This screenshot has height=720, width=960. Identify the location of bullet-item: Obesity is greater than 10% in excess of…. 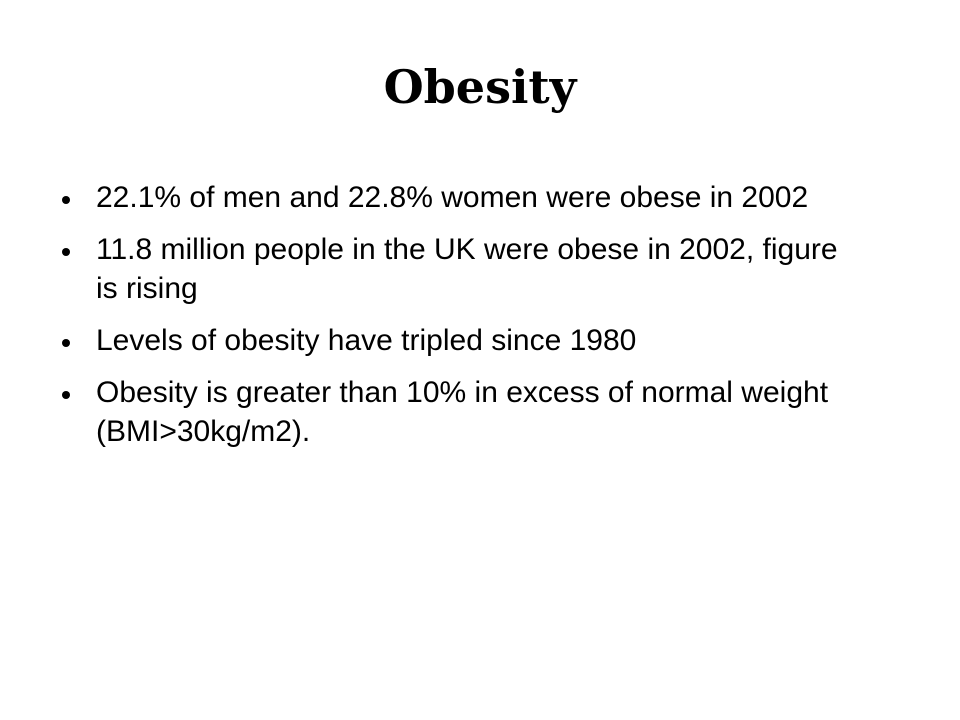
(456, 412).